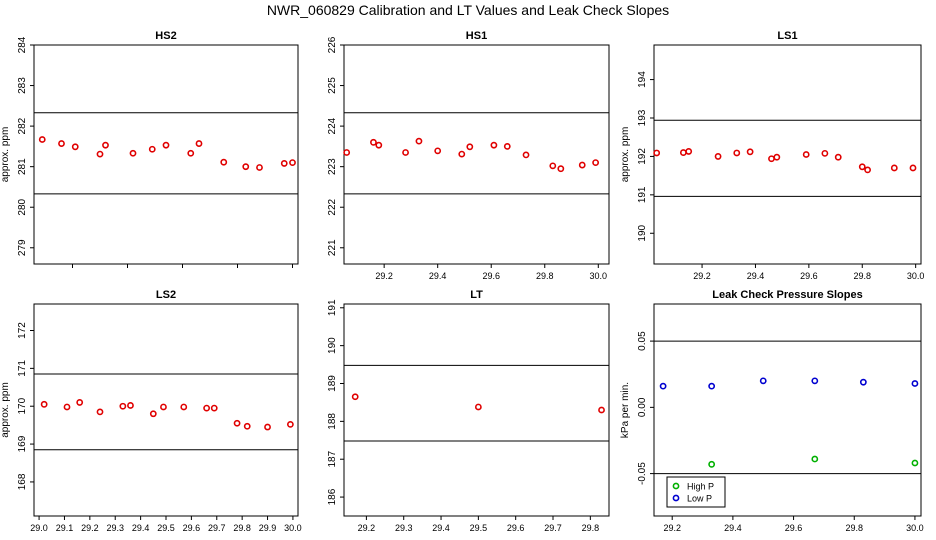  What do you see at coordinates (642, 156) in the screenshot?
I see `y-tick-label: 192` at bounding box center [642, 156].